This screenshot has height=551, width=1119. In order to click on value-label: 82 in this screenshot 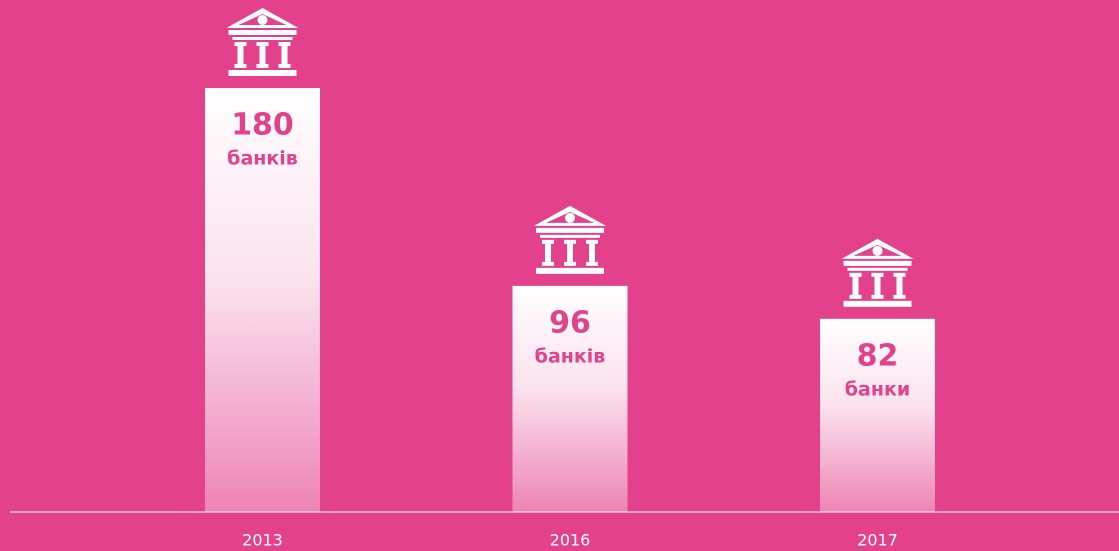, I will do `click(878, 355)`.